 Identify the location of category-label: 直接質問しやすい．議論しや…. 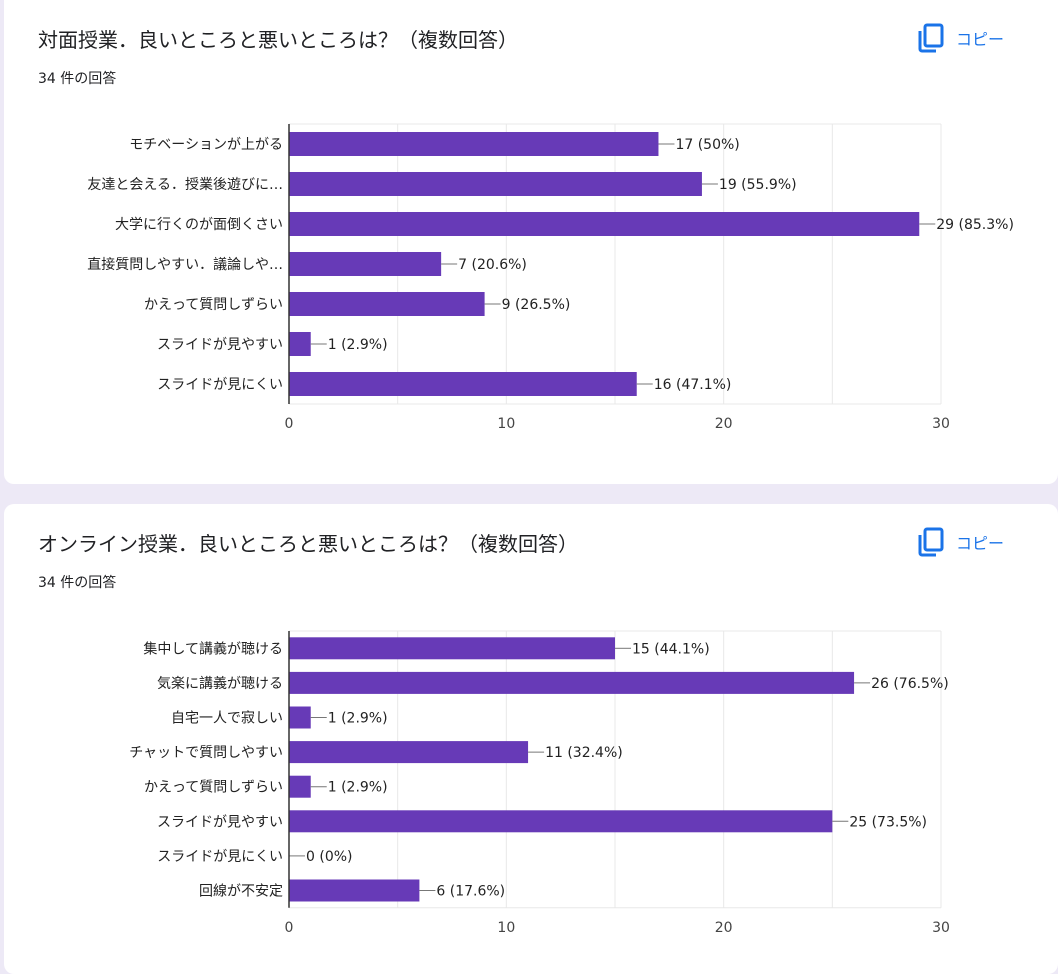
(185, 264).